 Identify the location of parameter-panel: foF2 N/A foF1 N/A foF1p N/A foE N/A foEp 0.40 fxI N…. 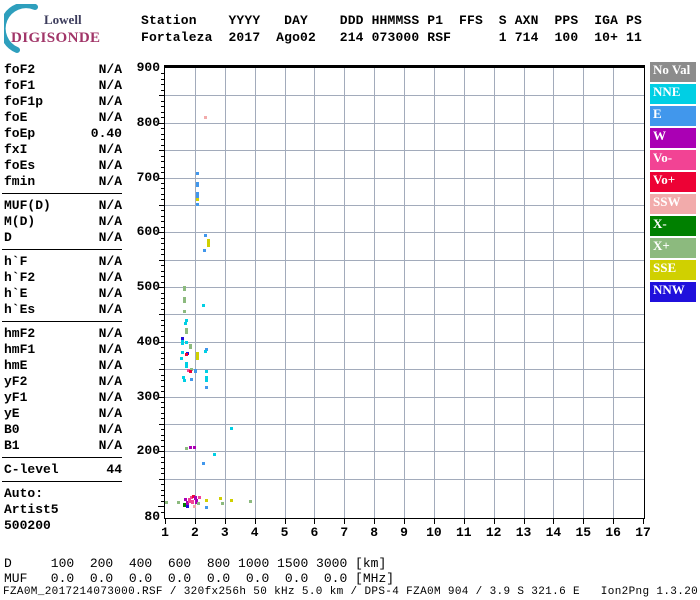
(62, 298).